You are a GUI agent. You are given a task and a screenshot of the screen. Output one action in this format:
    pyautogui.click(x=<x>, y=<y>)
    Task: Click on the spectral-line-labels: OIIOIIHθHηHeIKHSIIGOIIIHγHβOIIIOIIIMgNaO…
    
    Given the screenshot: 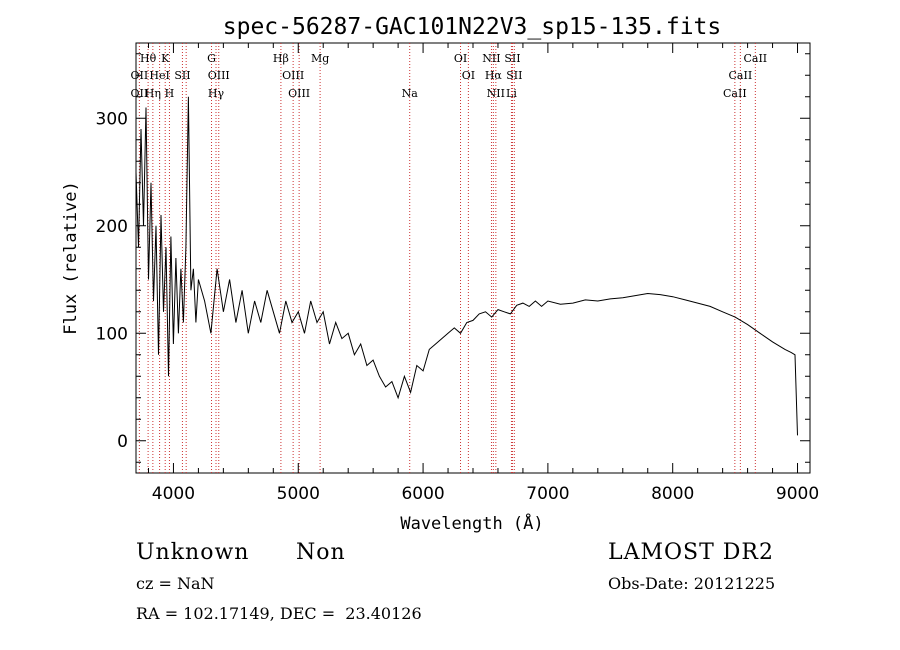 What is the action you would take?
    pyautogui.click(x=449, y=76)
    